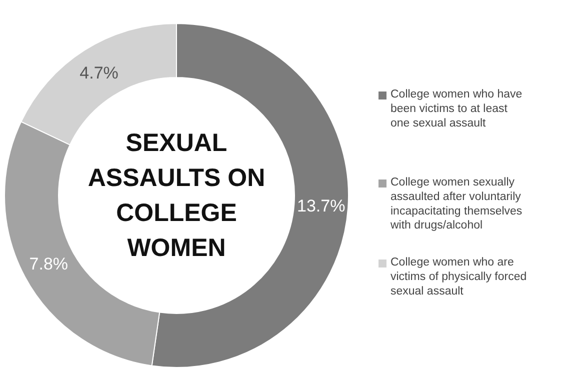 The height and width of the screenshot is (388, 580). I want to click on legend-label: College women who are victims of physically forced sexual assault, so click(458, 277).